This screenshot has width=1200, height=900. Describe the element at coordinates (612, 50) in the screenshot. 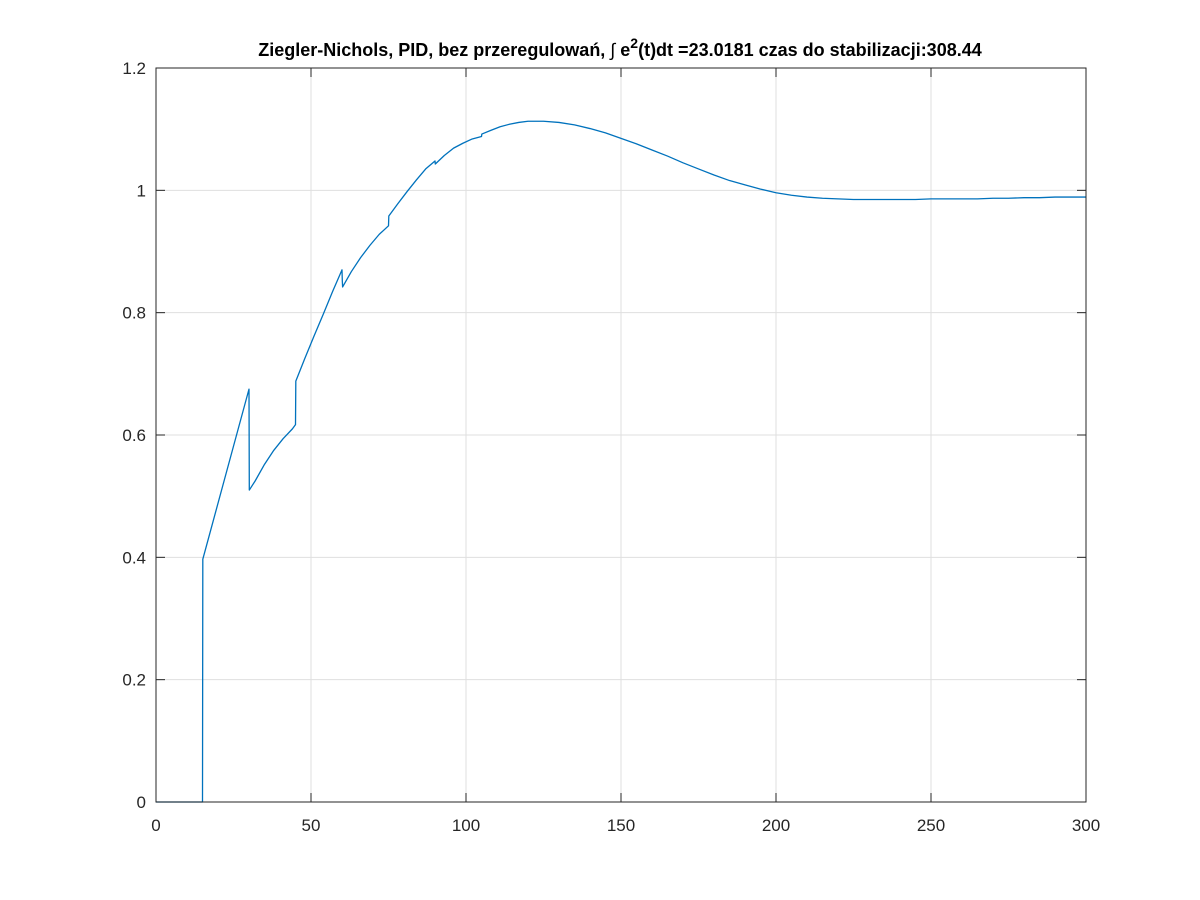

I see `integral-symbol: ∫` at that location.